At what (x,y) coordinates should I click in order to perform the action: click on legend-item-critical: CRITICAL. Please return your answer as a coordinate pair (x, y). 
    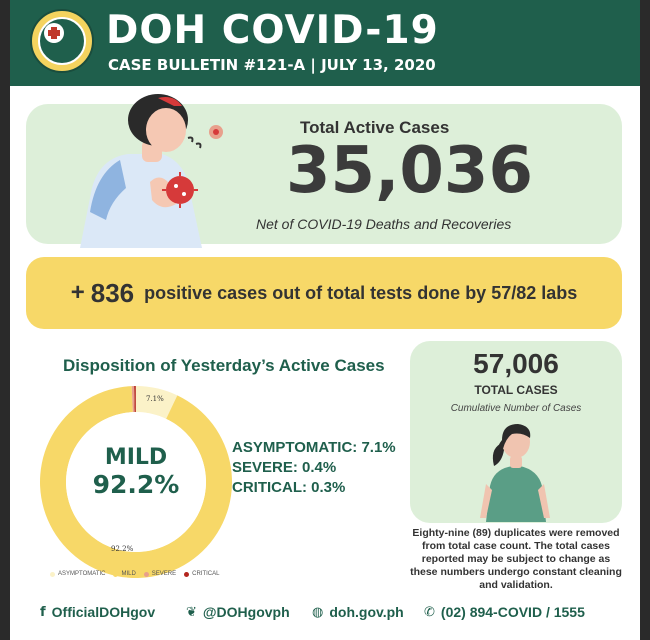
    Looking at the image, I should click on (201, 574).